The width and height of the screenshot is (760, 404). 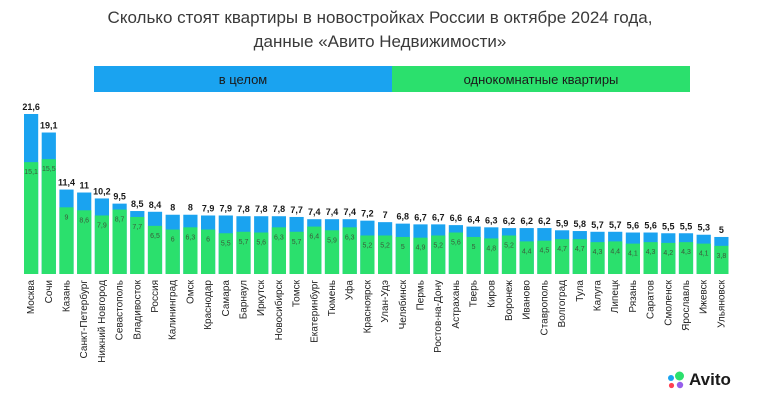 What do you see at coordinates (49, 126) in the screenshot?
I see `data-label-total: 19,1` at bounding box center [49, 126].